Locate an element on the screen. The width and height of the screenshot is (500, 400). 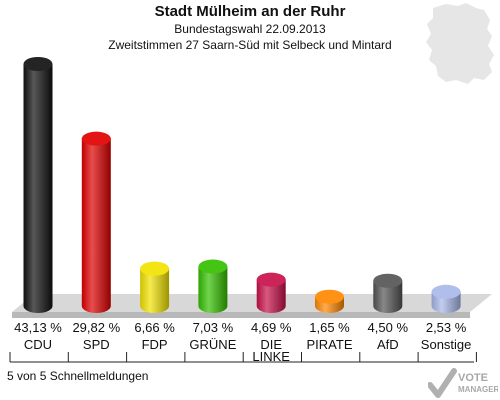
floor-front is located at coordinates (241, 315).